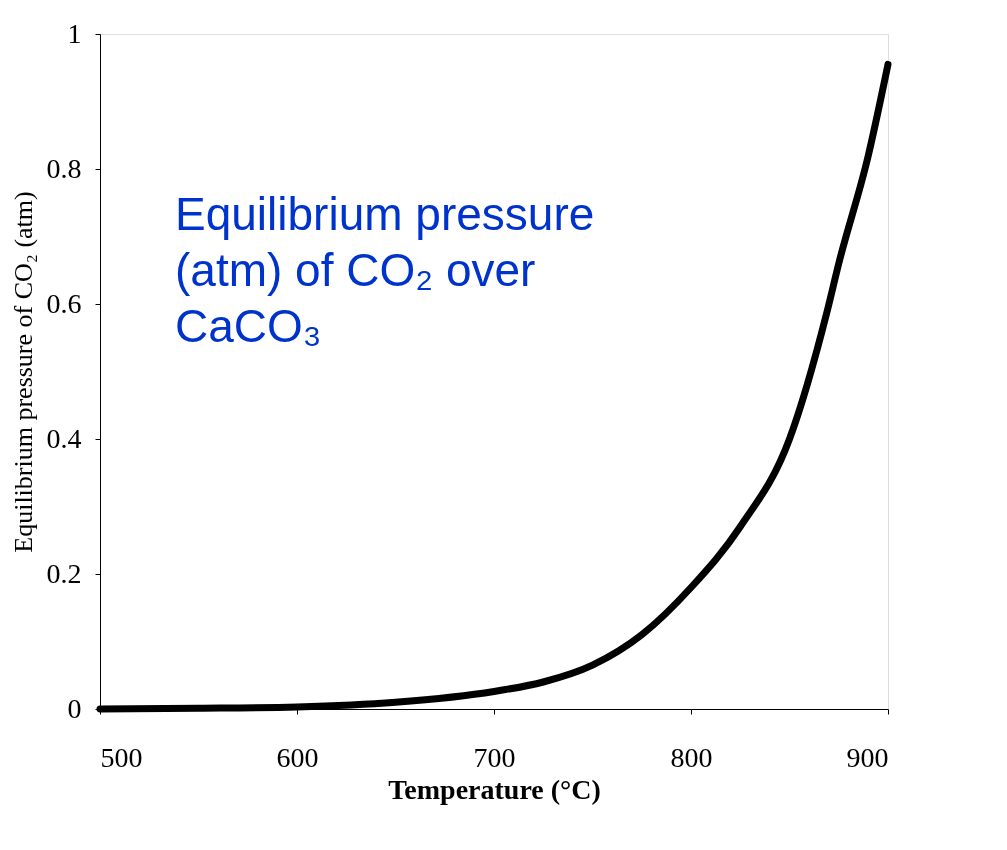  I want to click on x-axis-title: Temperature (°C), so click(494, 789).